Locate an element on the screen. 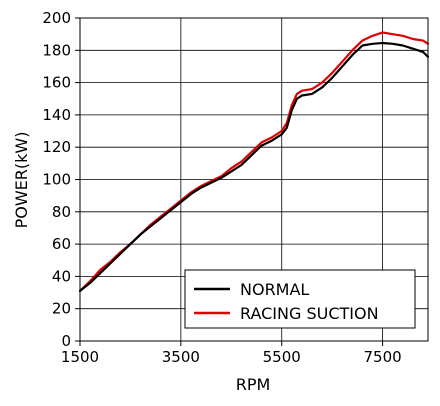 Image resolution: width=440 pixels, height=406 pixels. legend-label: NORMAL is located at coordinates (274, 289).